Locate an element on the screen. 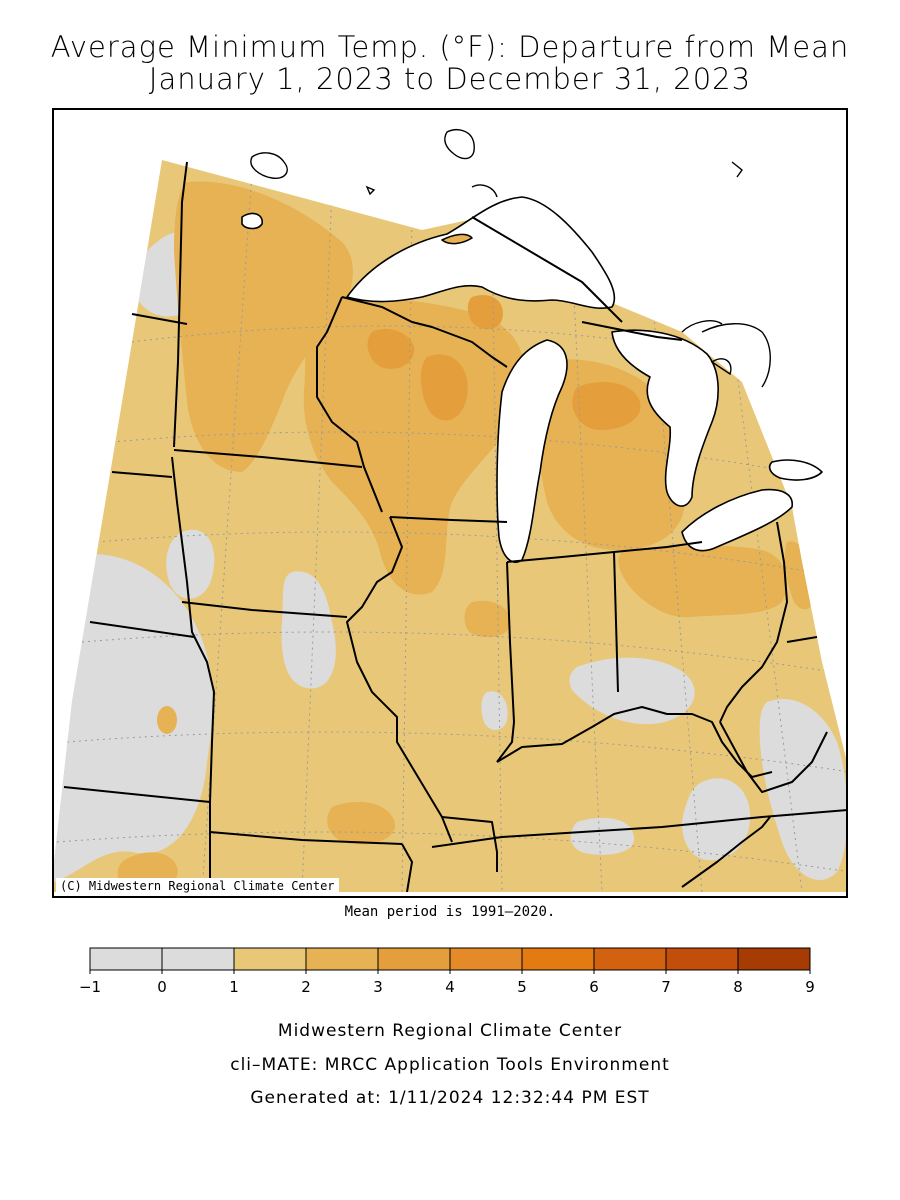 The image size is (900, 1200). border-minnesota-wisconsin is located at coordinates (349, 404).